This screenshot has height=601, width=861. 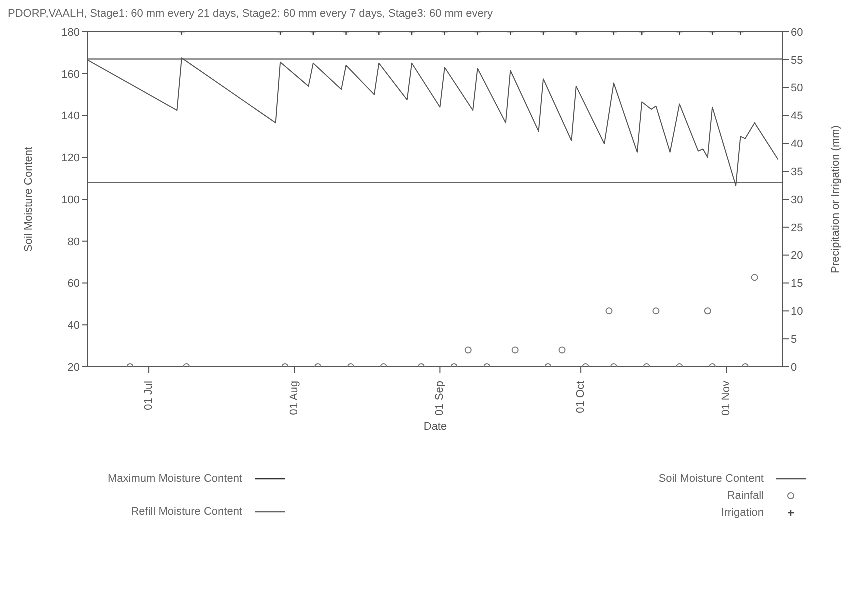 What do you see at coordinates (797, 284) in the screenshot?
I see `y2-tick-label: 15` at bounding box center [797, 284].